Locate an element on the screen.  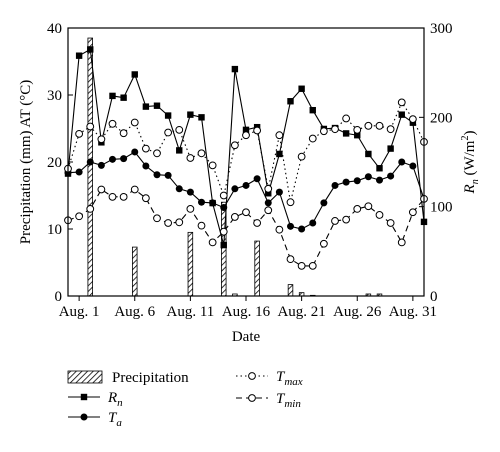
ta-line is located at coordinates (246, 190).